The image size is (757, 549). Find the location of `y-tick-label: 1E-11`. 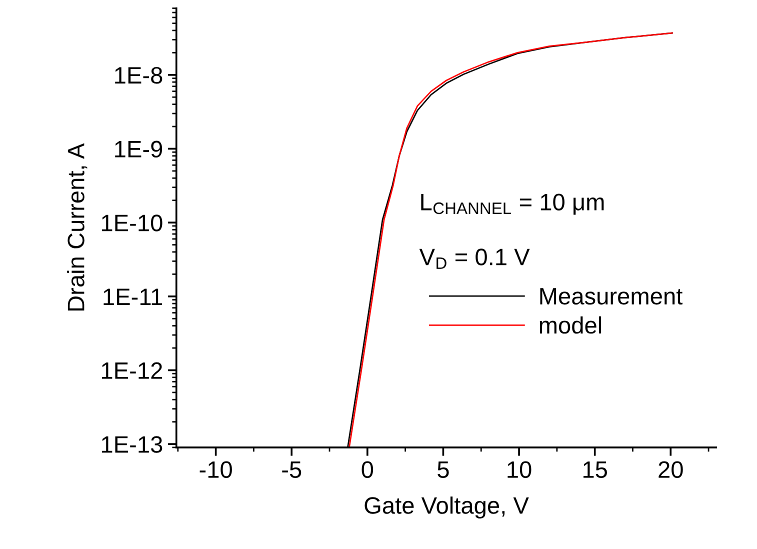

y-tick-label: 1E-11 is located at coordinates (133, 296).